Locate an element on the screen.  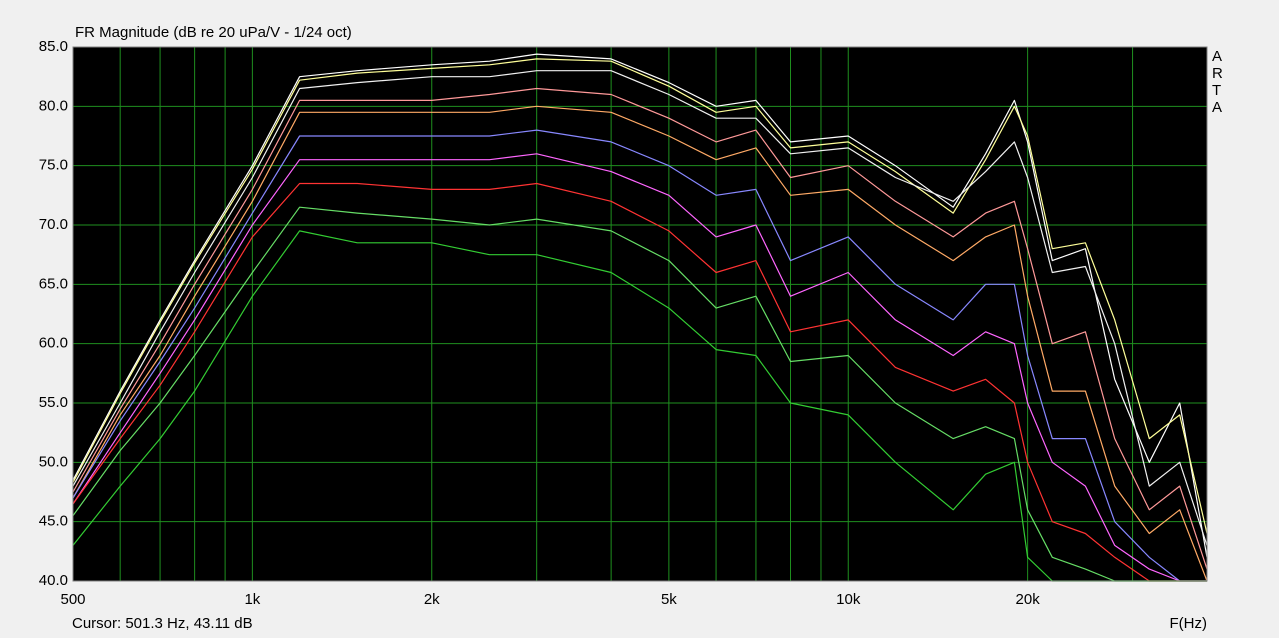
x-tick-label: 2k is located at coordinates (432, 599).